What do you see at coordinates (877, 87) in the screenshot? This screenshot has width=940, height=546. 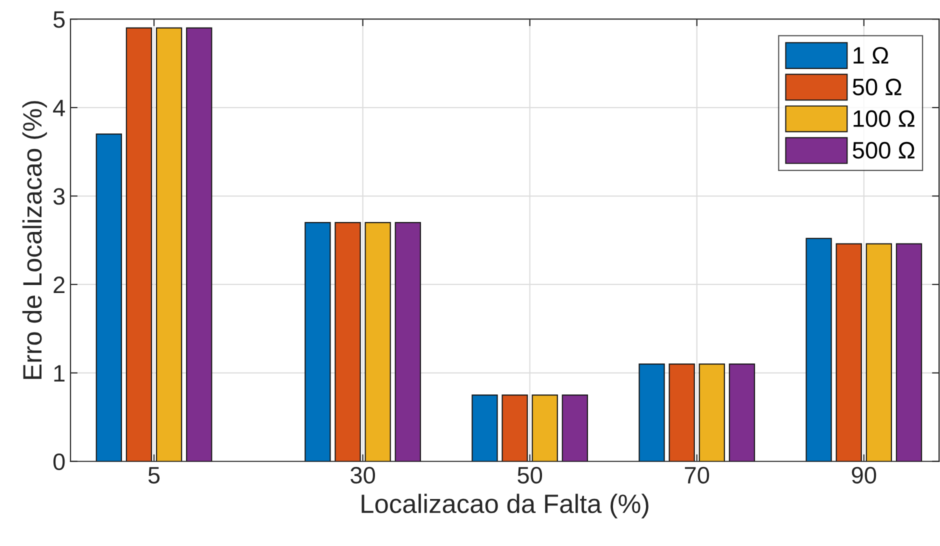 I see `legend-label: 50 Ω` at bounding box center [877, 87].